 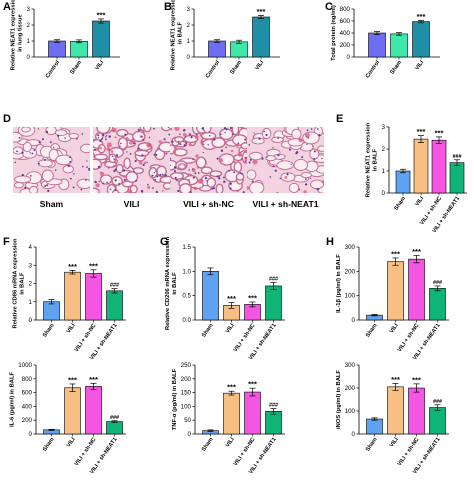 What do you see at coordinates (27, 406) in the screenshot?
I see `y-tick-label: 400` at bounding box center [27, 406].